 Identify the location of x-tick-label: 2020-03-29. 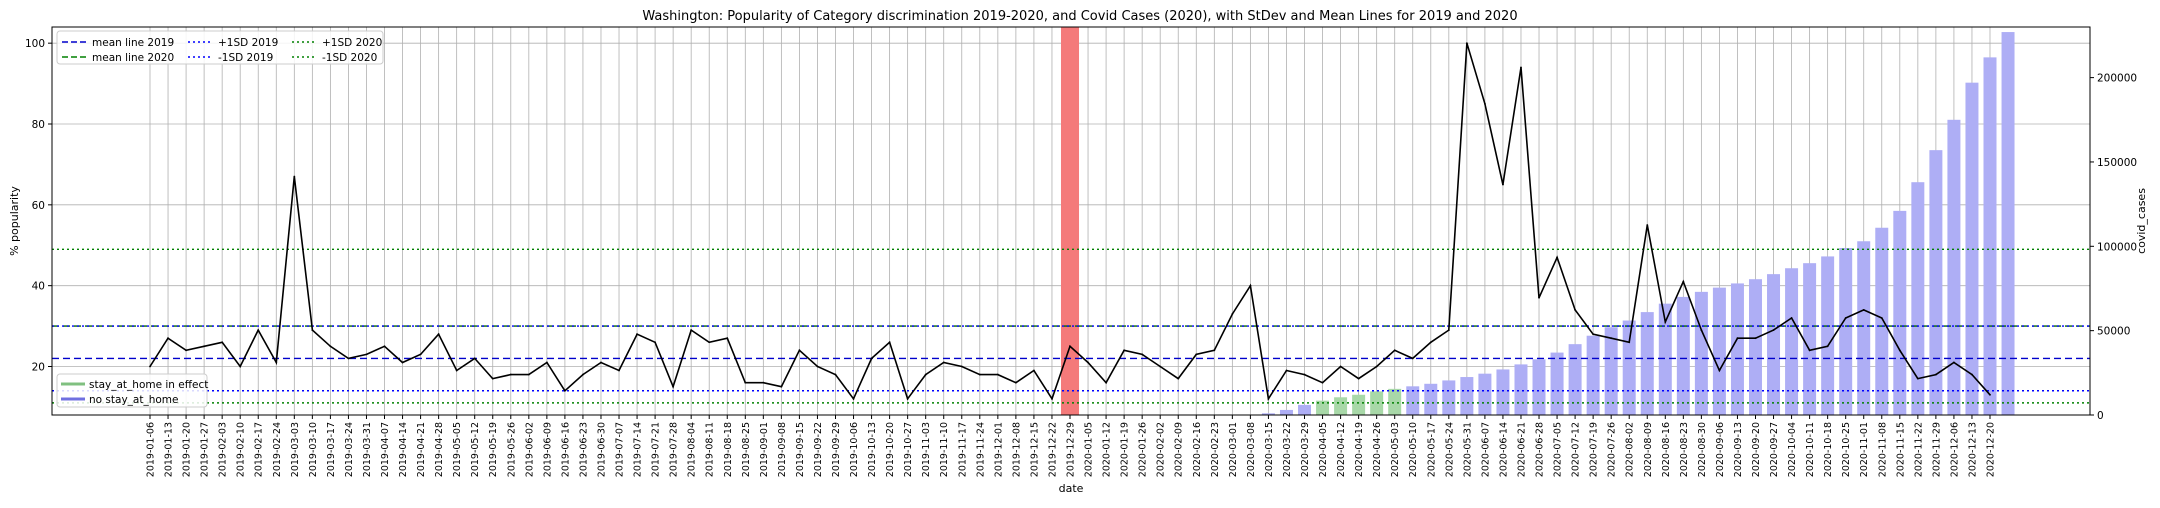
(1305, 449).